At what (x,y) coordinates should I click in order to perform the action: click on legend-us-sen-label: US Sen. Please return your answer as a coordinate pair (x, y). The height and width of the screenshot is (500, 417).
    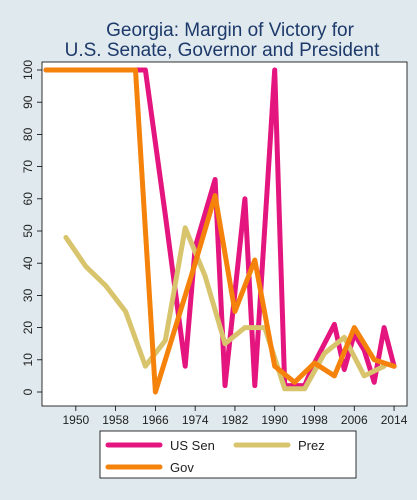
    Looking at the image, I should click on (192, 445).